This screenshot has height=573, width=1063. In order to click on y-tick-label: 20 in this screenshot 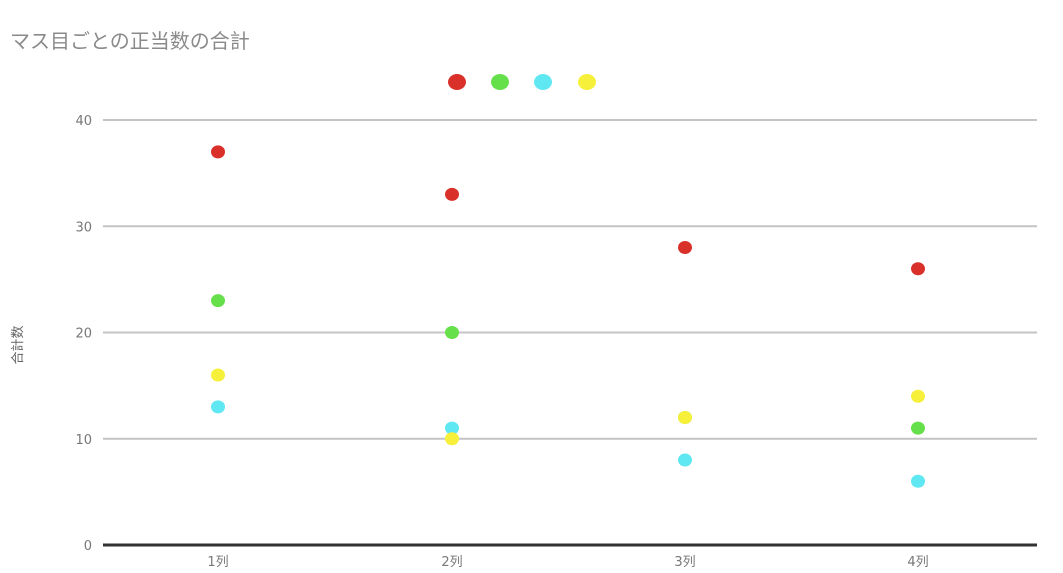, I will do `click(83, 334)`.